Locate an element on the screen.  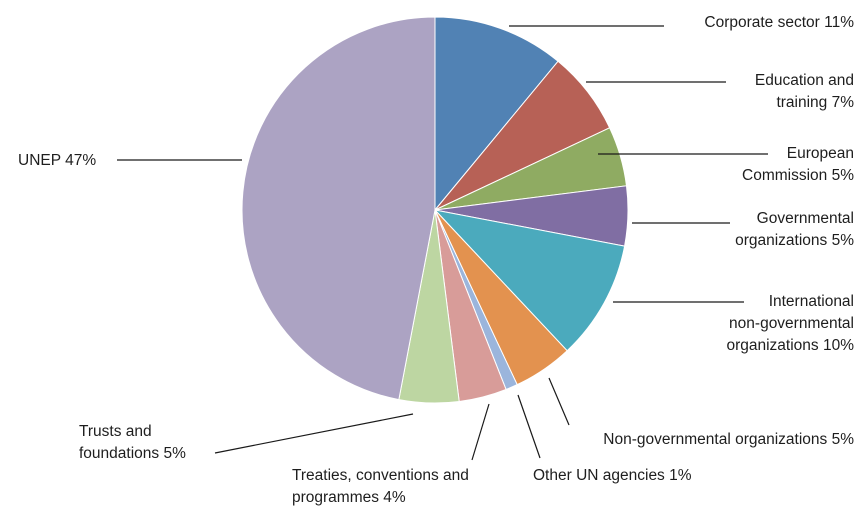
slice-label-5: Non-governmental organizations 5% is located at coordinates (687, 440).